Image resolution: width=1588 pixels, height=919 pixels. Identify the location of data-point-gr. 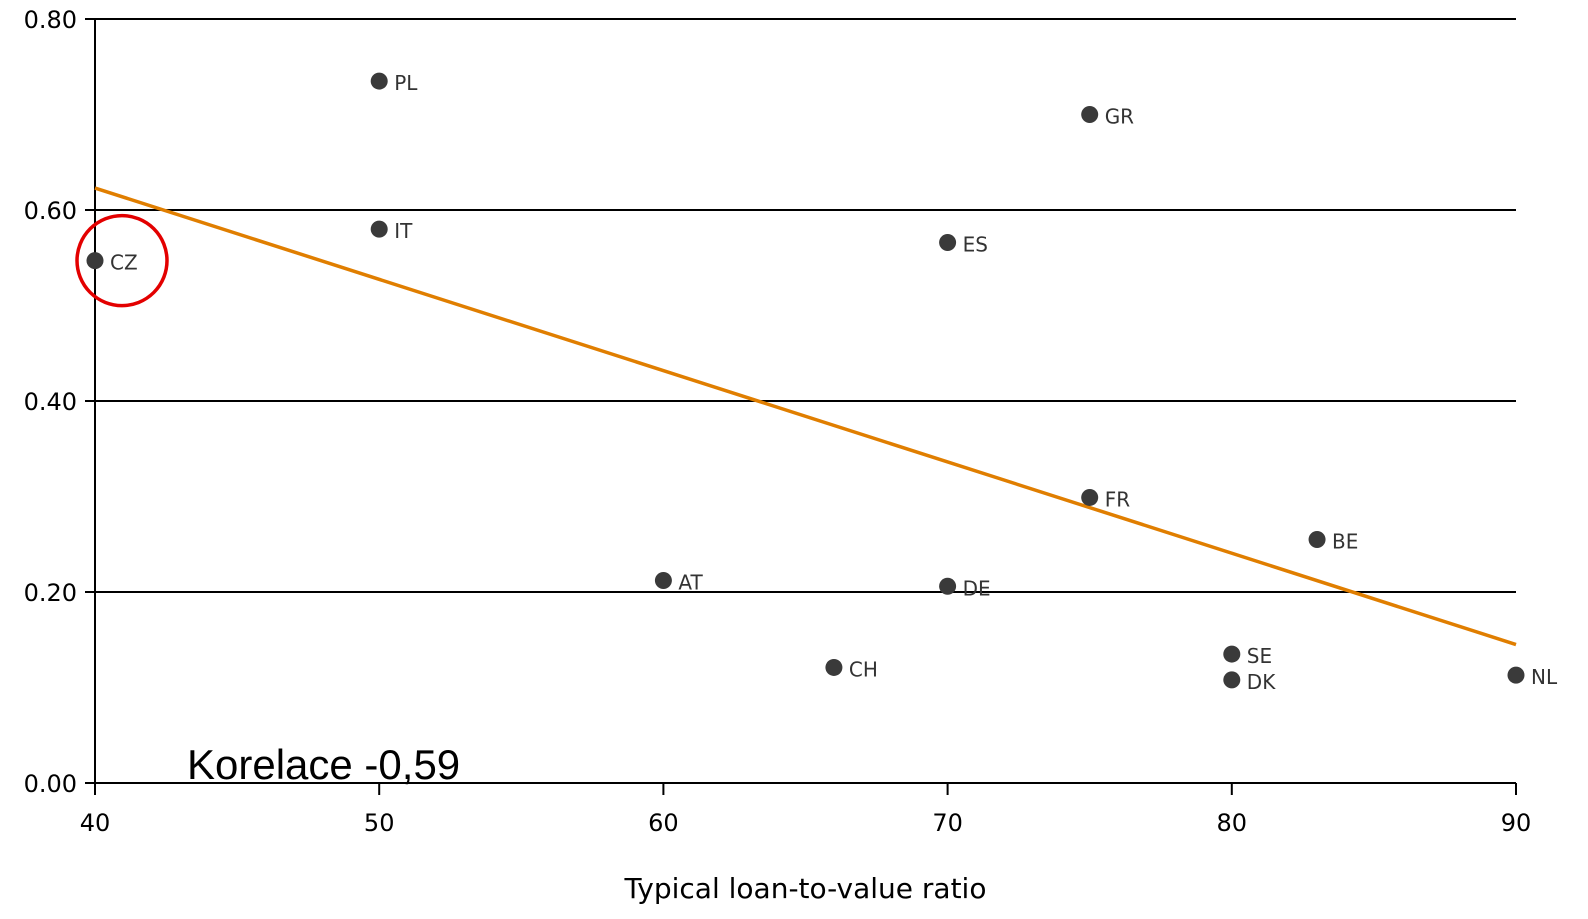
(1090, 114).